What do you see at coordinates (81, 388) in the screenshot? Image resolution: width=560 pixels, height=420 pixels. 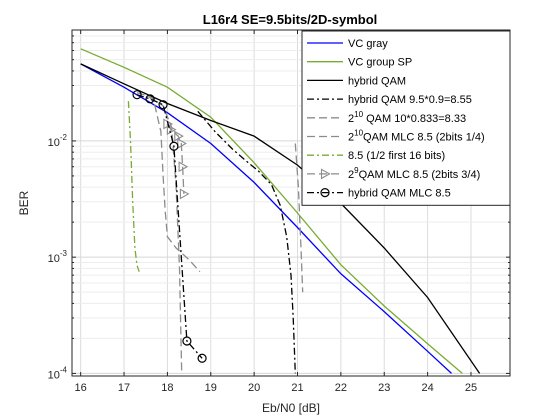 I see `x-tick-label: 16` at bounding box center [81, 388].